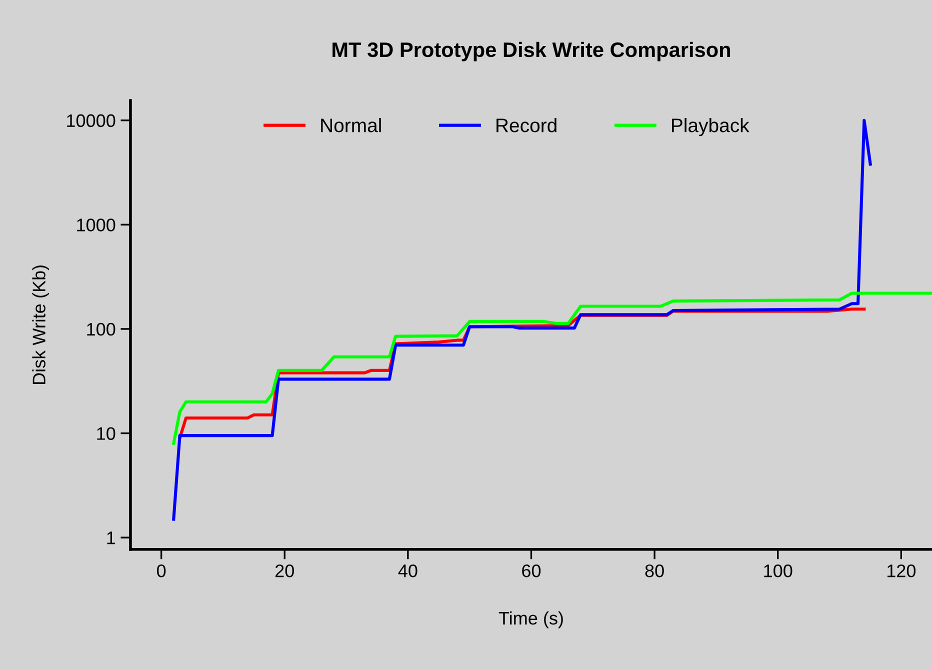 The width and height of the screenshot is (932, 670). I want to click on y-tick-label: 100, so click(101, 329).